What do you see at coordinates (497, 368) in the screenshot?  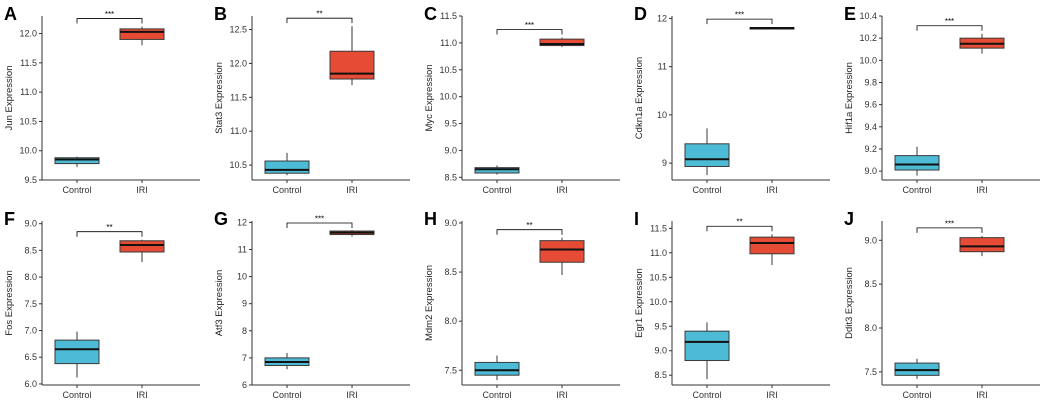 I see `panel-h-box-control` at bounding box center [497, 368].